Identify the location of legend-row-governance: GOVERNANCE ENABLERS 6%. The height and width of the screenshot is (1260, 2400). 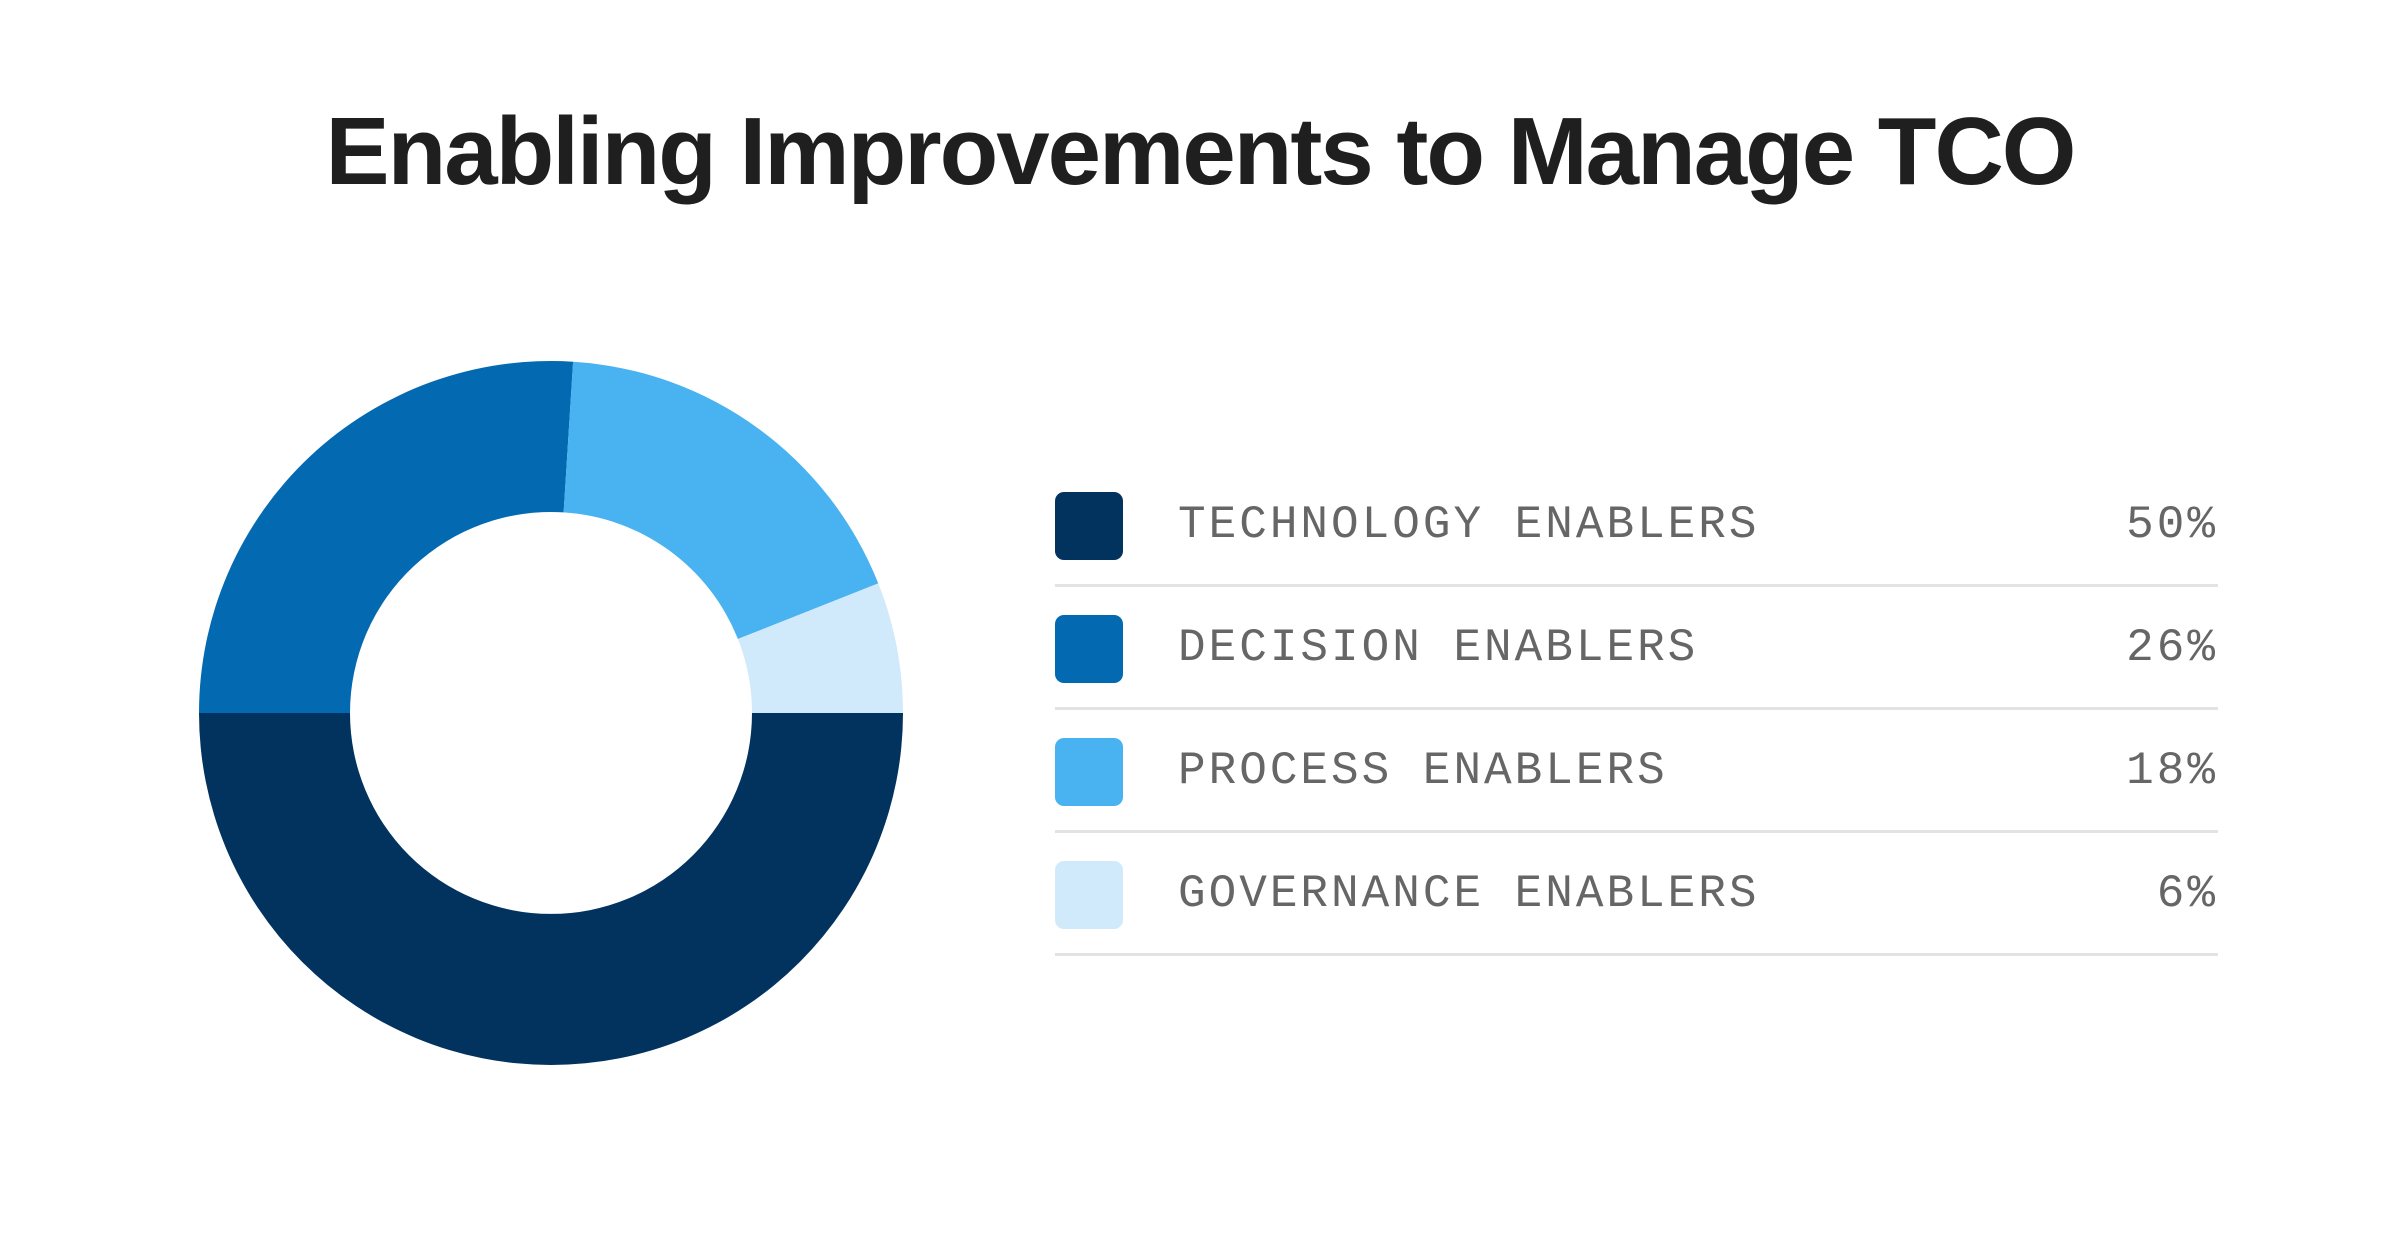
(1636, 894).